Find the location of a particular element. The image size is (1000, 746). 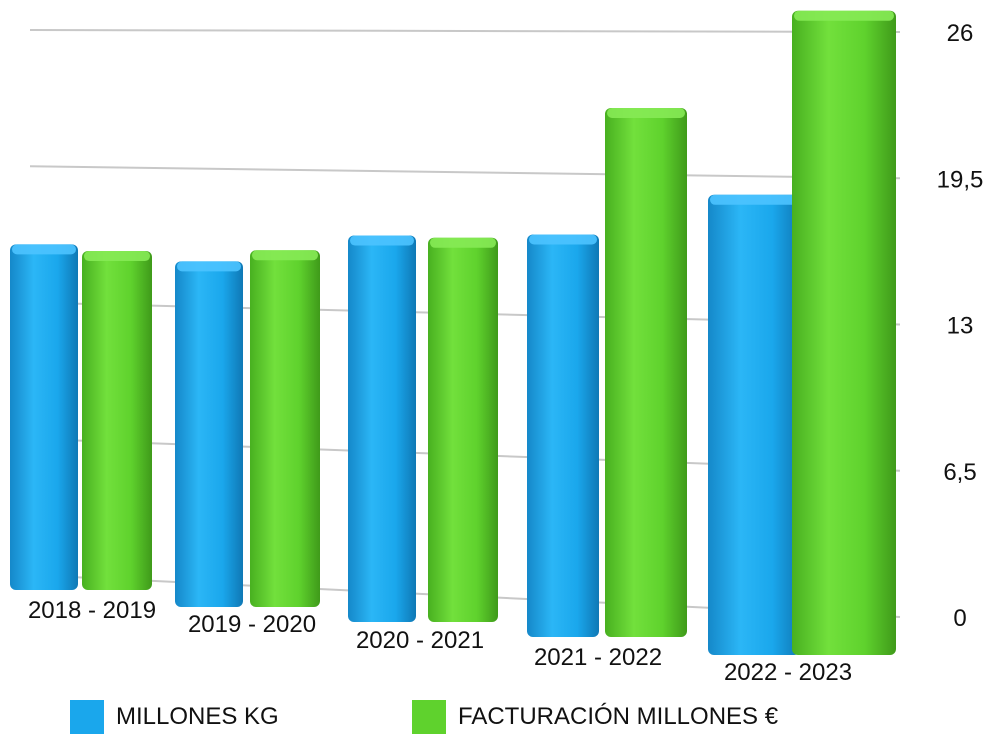

legend-item-millones-kg: MILLONES KG is located at coordinates (174, 717).